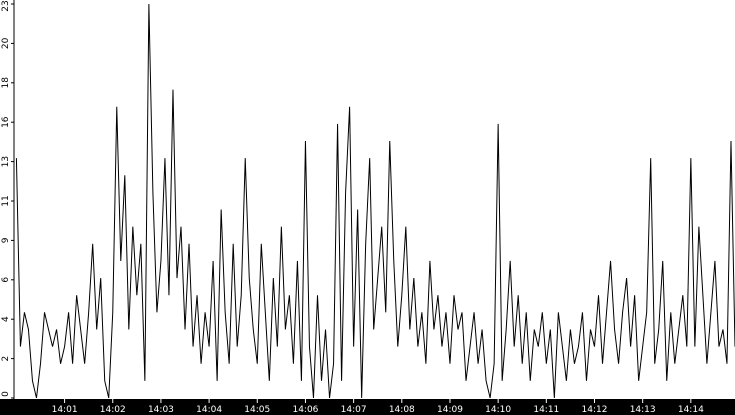 The height and width of the screenshot is (415, 735). I want to click on x-tick-label: 14:06, so click(305, 410).